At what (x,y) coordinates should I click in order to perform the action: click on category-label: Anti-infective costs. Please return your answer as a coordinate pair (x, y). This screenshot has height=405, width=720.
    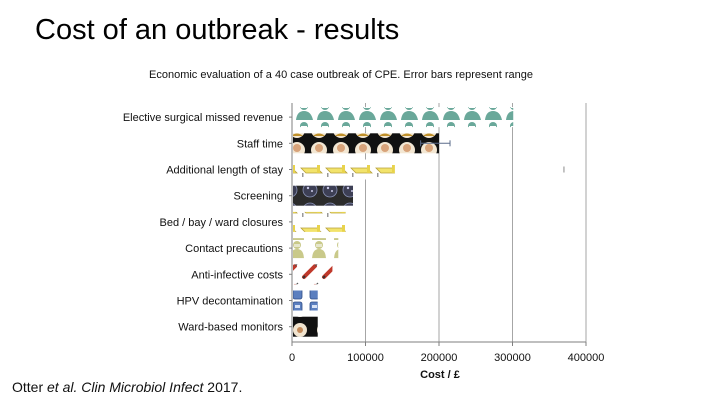
    Looking at the image, I should click on (237, 275).